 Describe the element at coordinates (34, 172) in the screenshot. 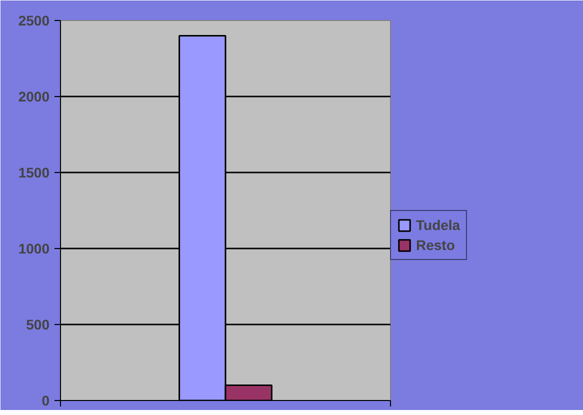

I see `y-tick-label: 1500` at that location.